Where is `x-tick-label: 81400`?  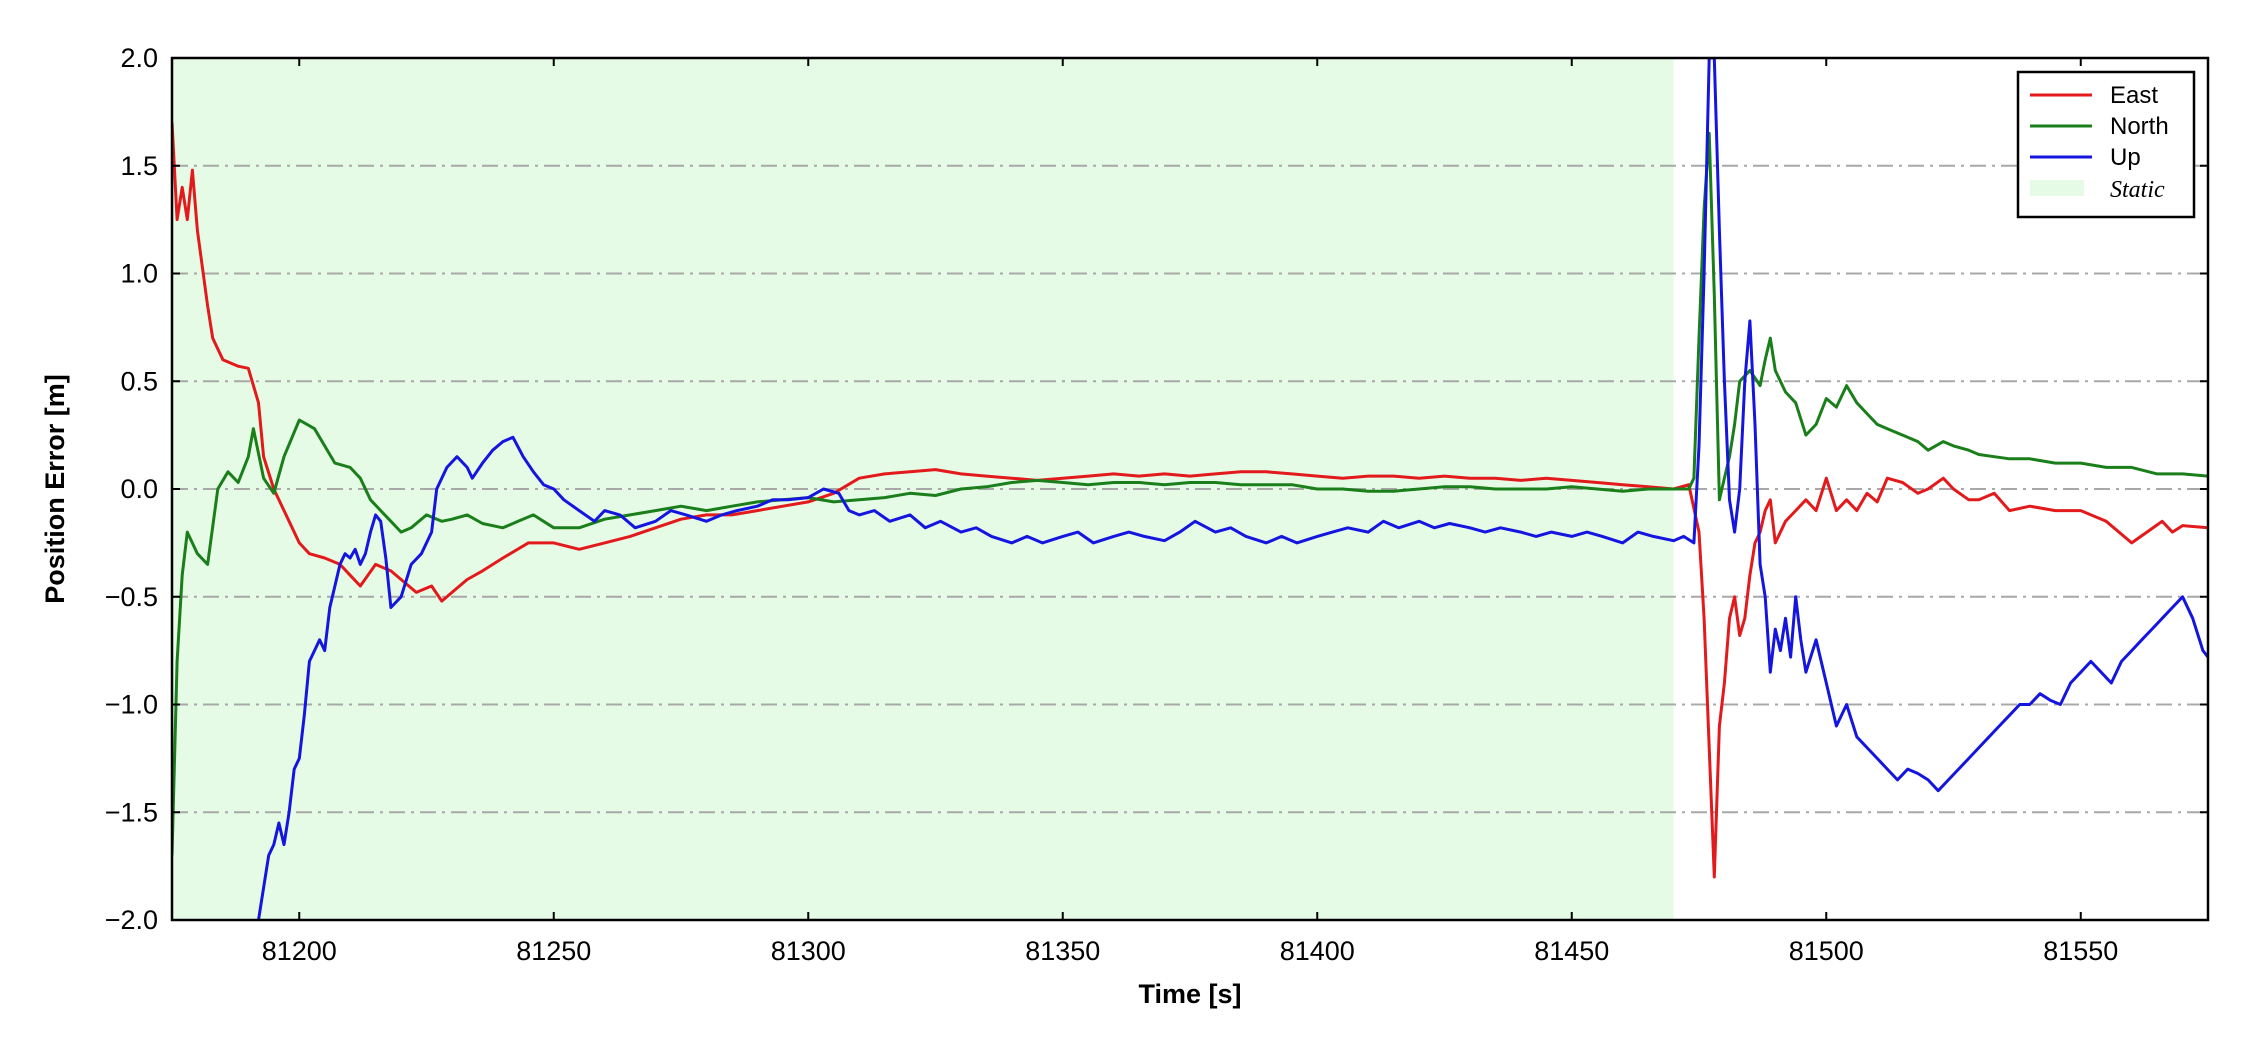 x-tick-label: 81400 is located at coordinates (1317, 951).